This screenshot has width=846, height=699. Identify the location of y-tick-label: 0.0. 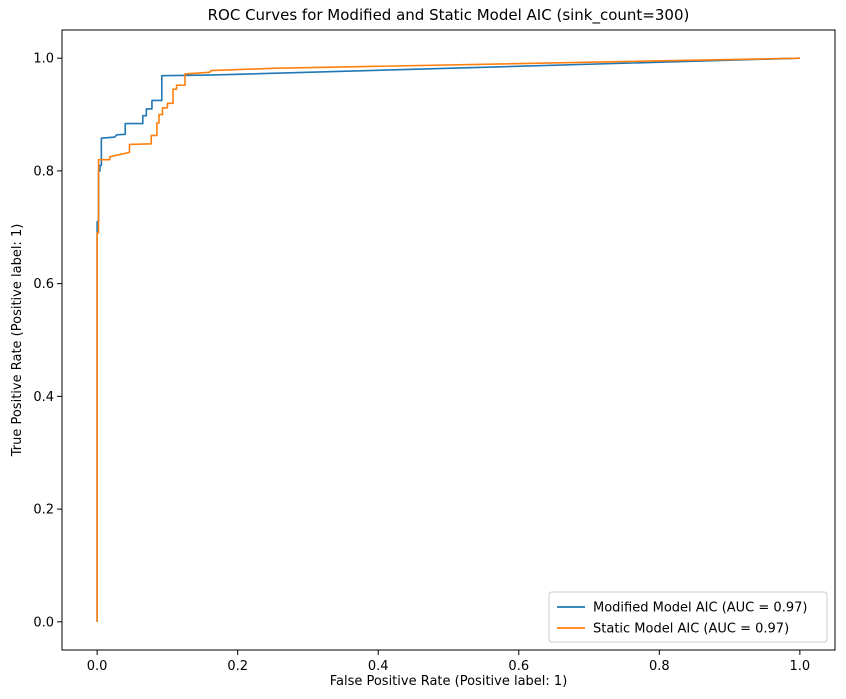
(43, 622).